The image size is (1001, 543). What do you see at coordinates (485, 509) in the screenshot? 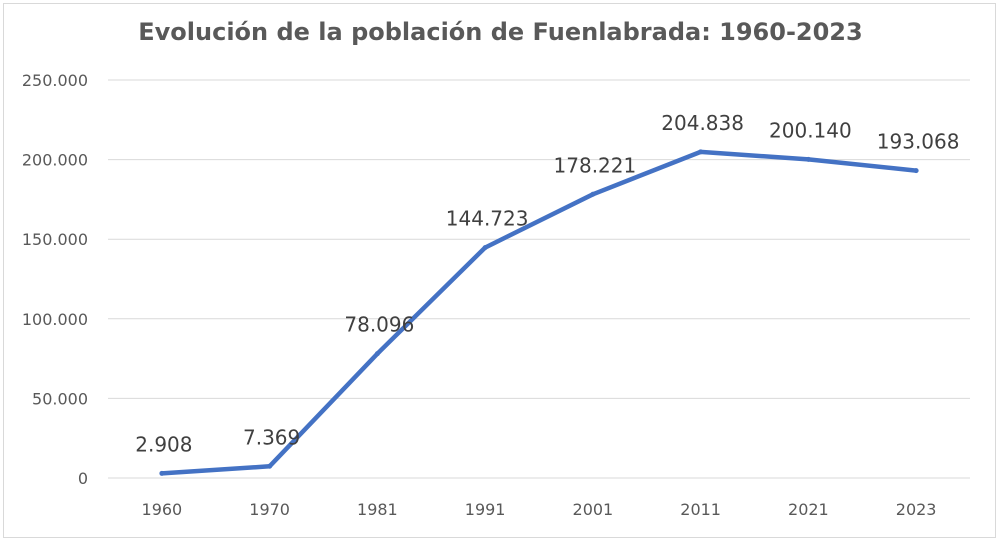
I see `x-tick-label: 1991` at bounding box center [485, 509].